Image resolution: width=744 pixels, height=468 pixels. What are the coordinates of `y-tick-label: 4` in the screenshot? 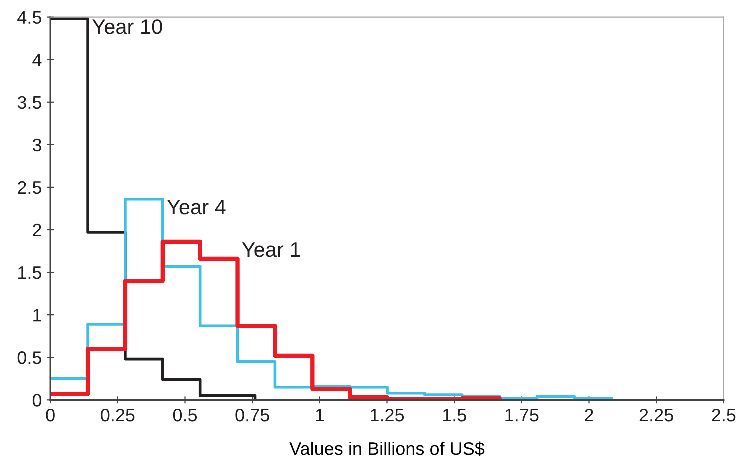 It's located at (37, 60).